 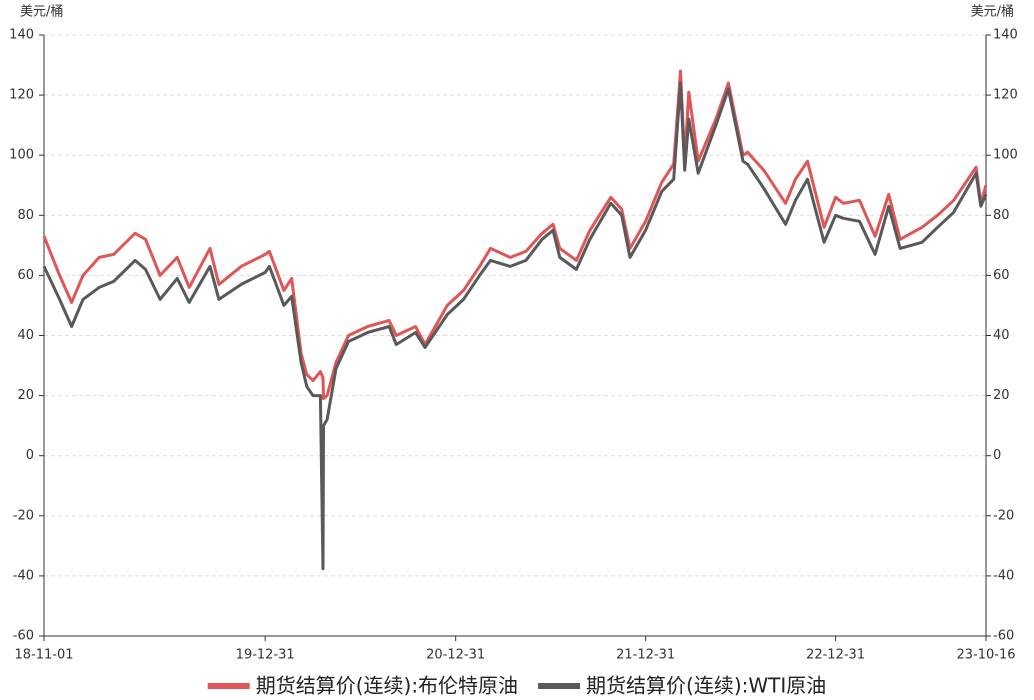 What do you see at coordinates (1001, 335) in the screenshot?
I see `y2-tick-label: 40` at bounding box center [1001, 335].